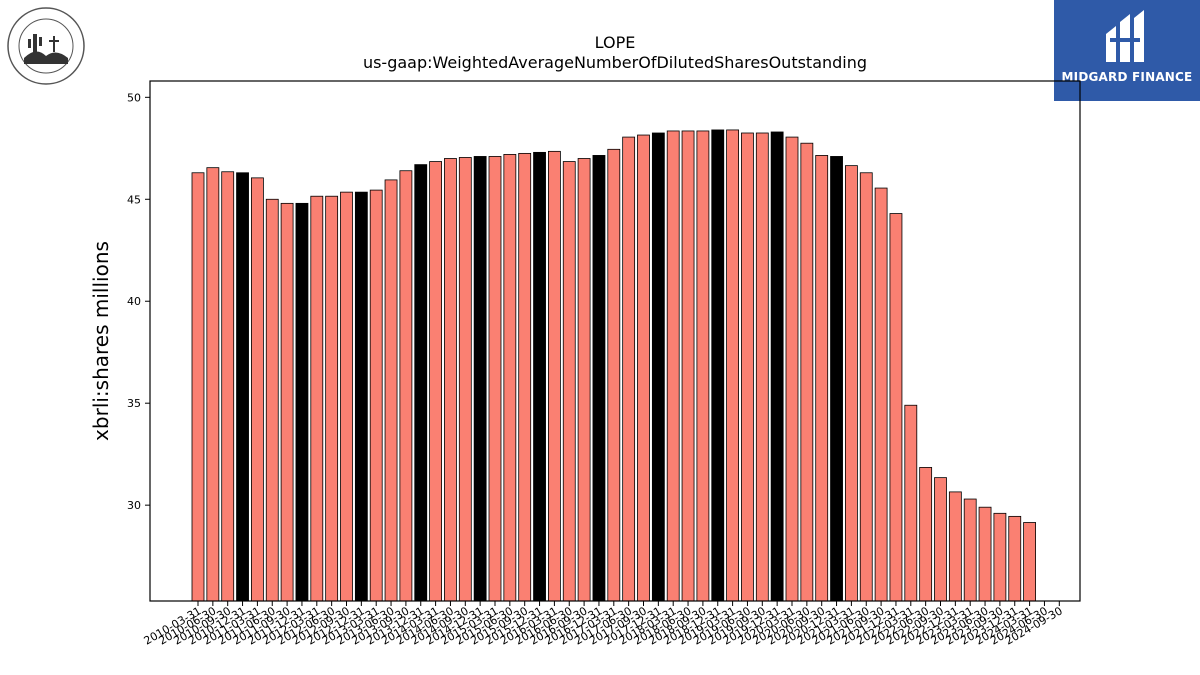 This screenshot has height=675, width=1200. What do you see at coordinates (134, 97) in the screenshot?
I see `y-tick-label: 50` at bounding box center [134, 97].